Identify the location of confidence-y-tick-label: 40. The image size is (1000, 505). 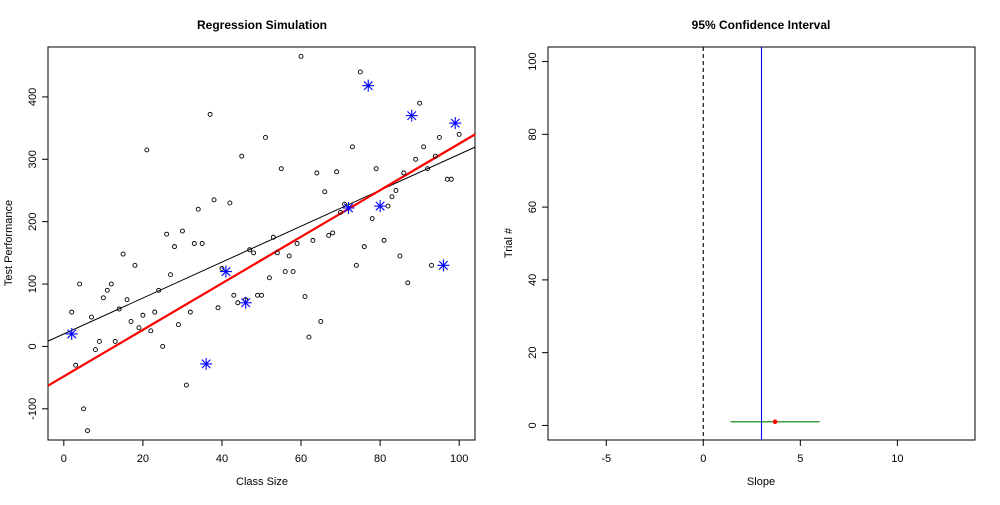
(533, 280).